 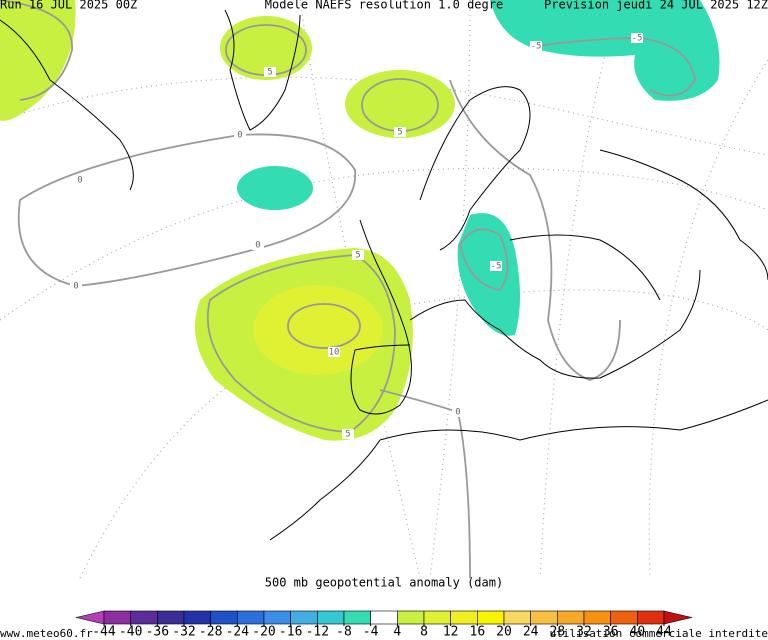 I want to click on colorbar-tick-label: -36, so click(x=157, y=632).